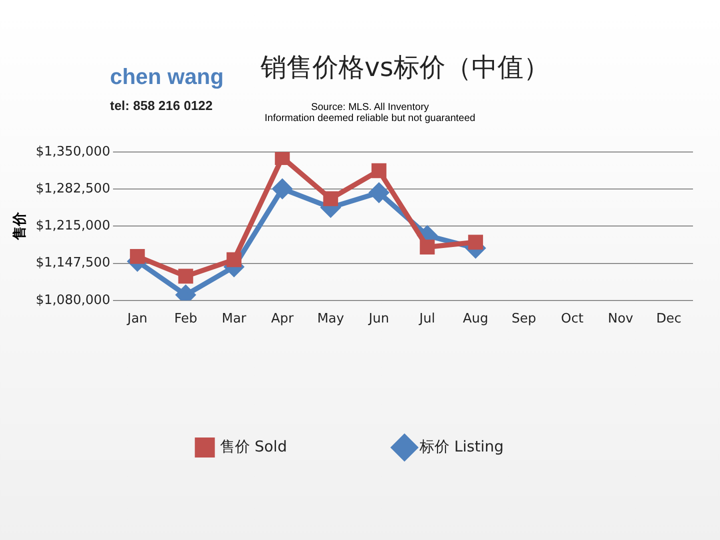  Describe the element at coordinates (461, 446) in the screenshot. I see `legend-label: 标价 Listing` at that location.